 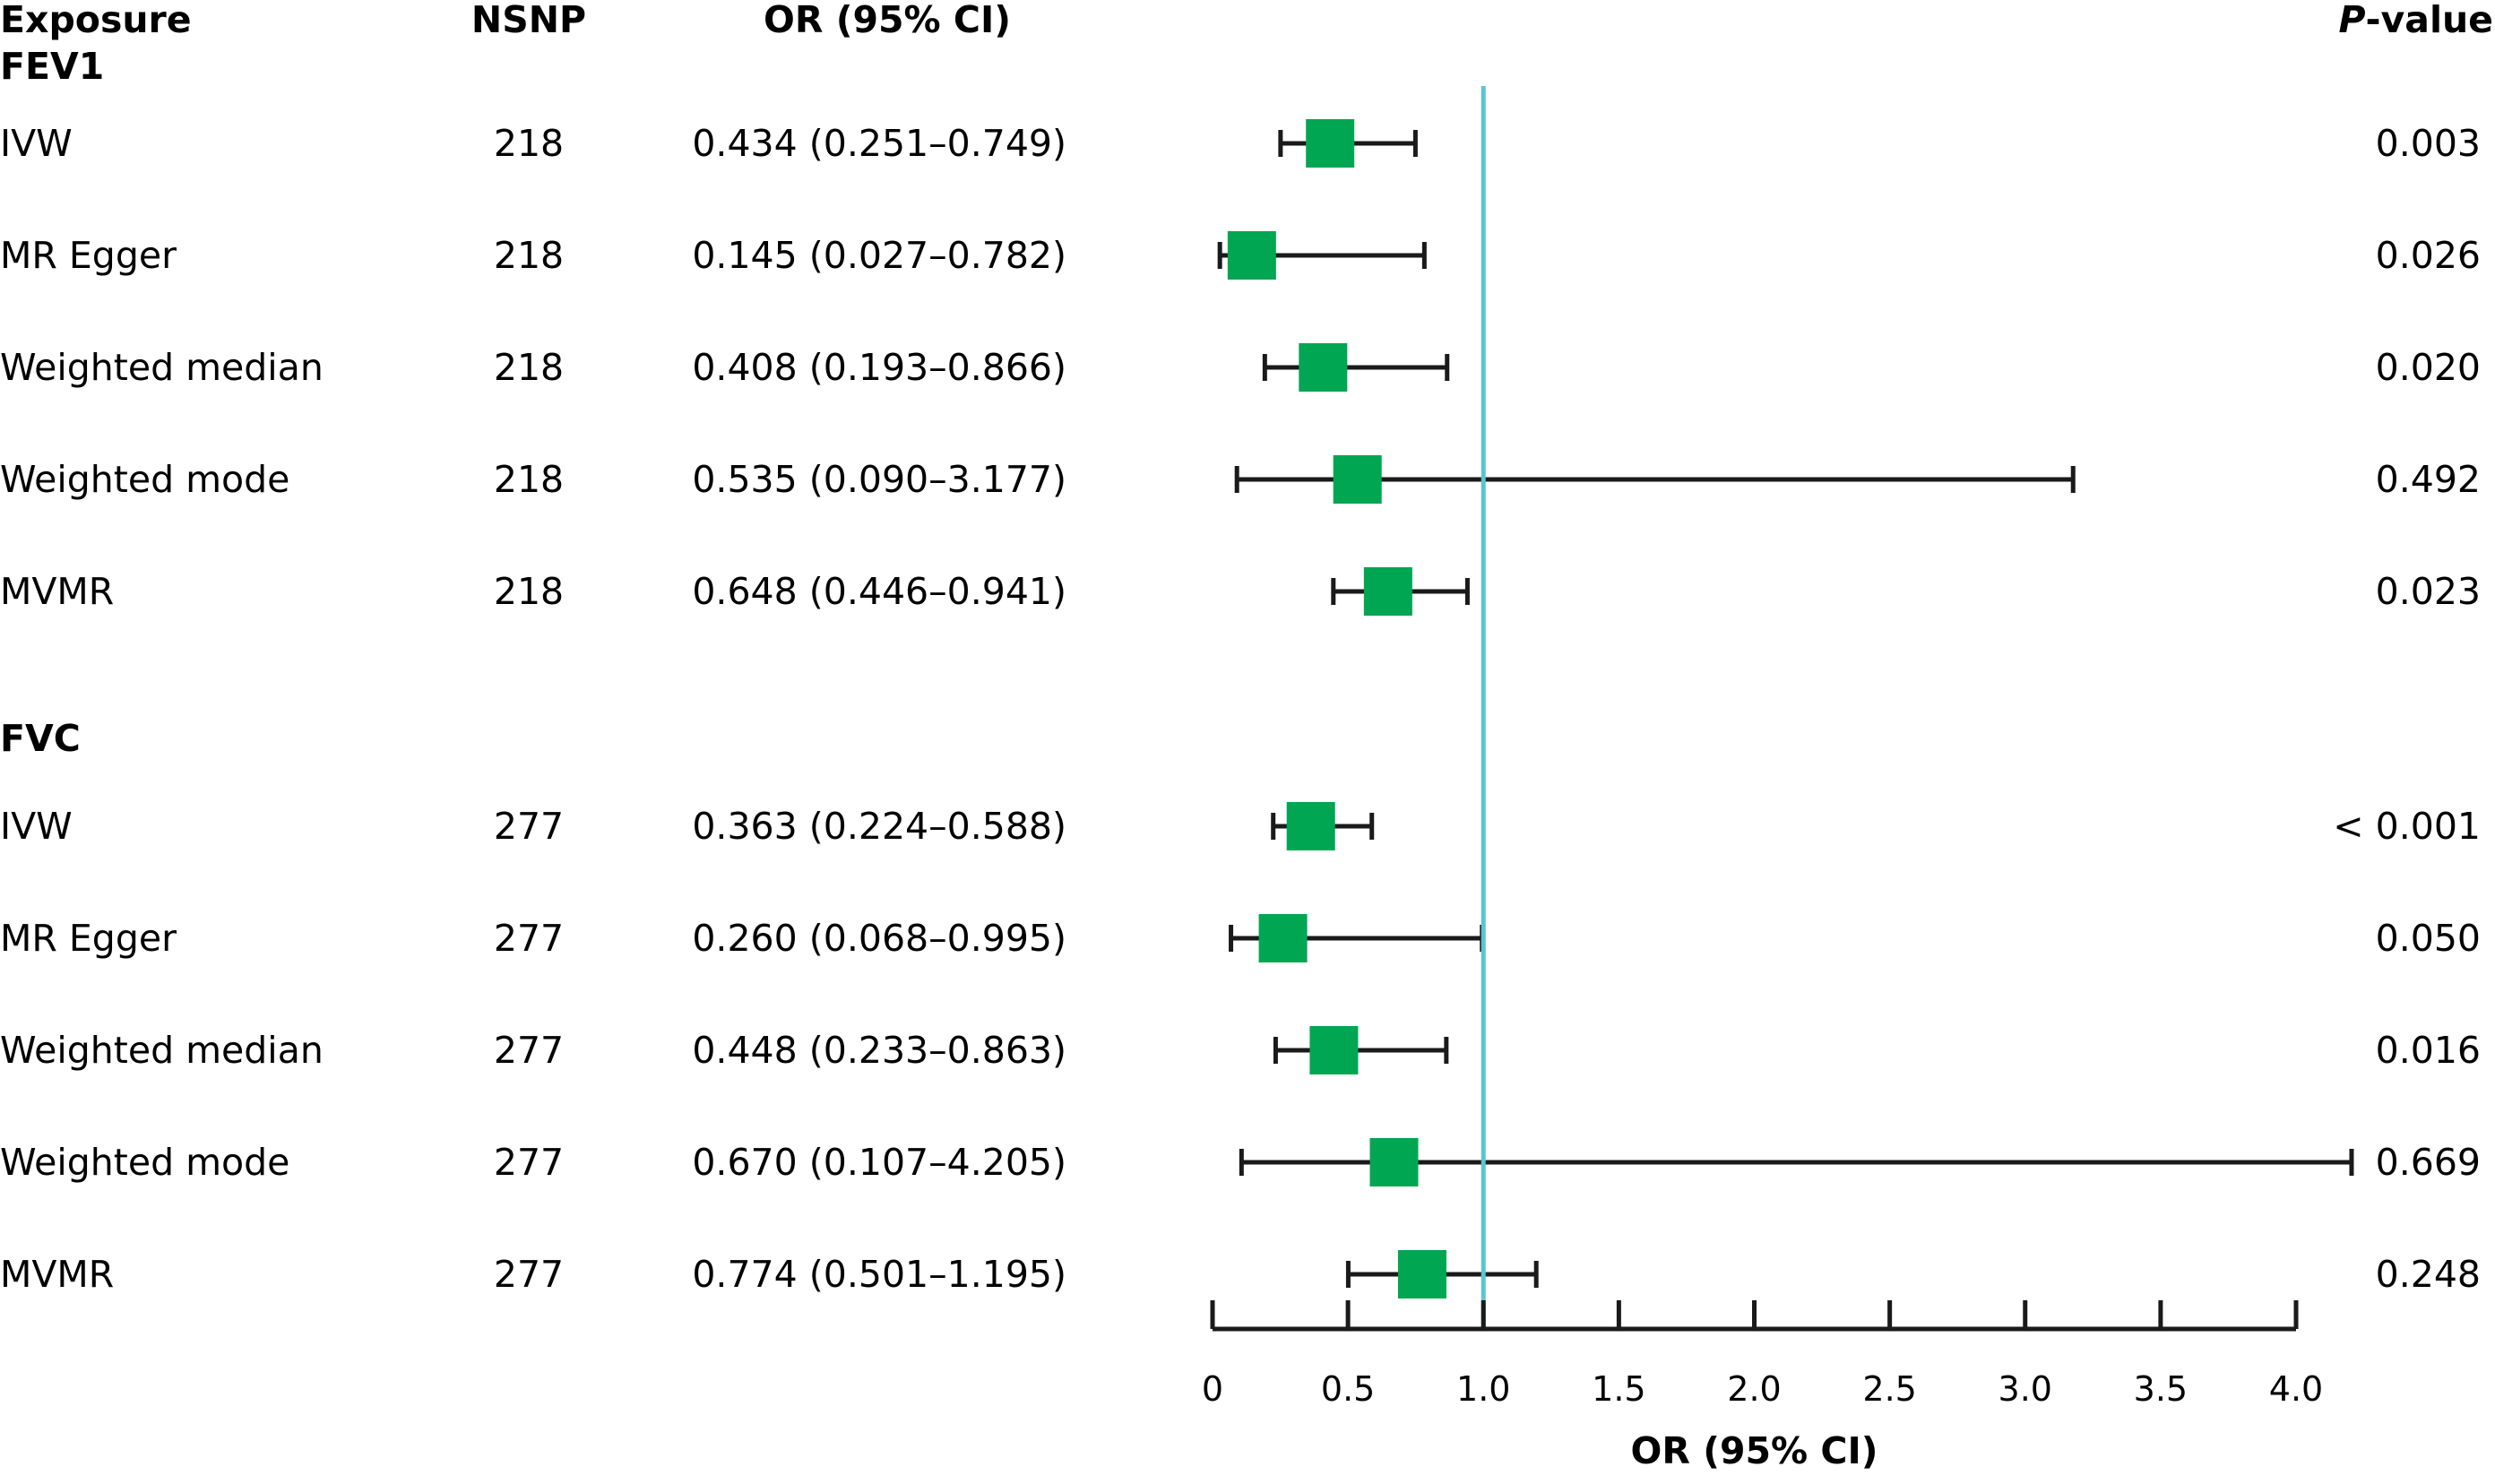 I want to click on or-ci-text: 0.363 (0.224–0.588), so click(x=879, y=826).